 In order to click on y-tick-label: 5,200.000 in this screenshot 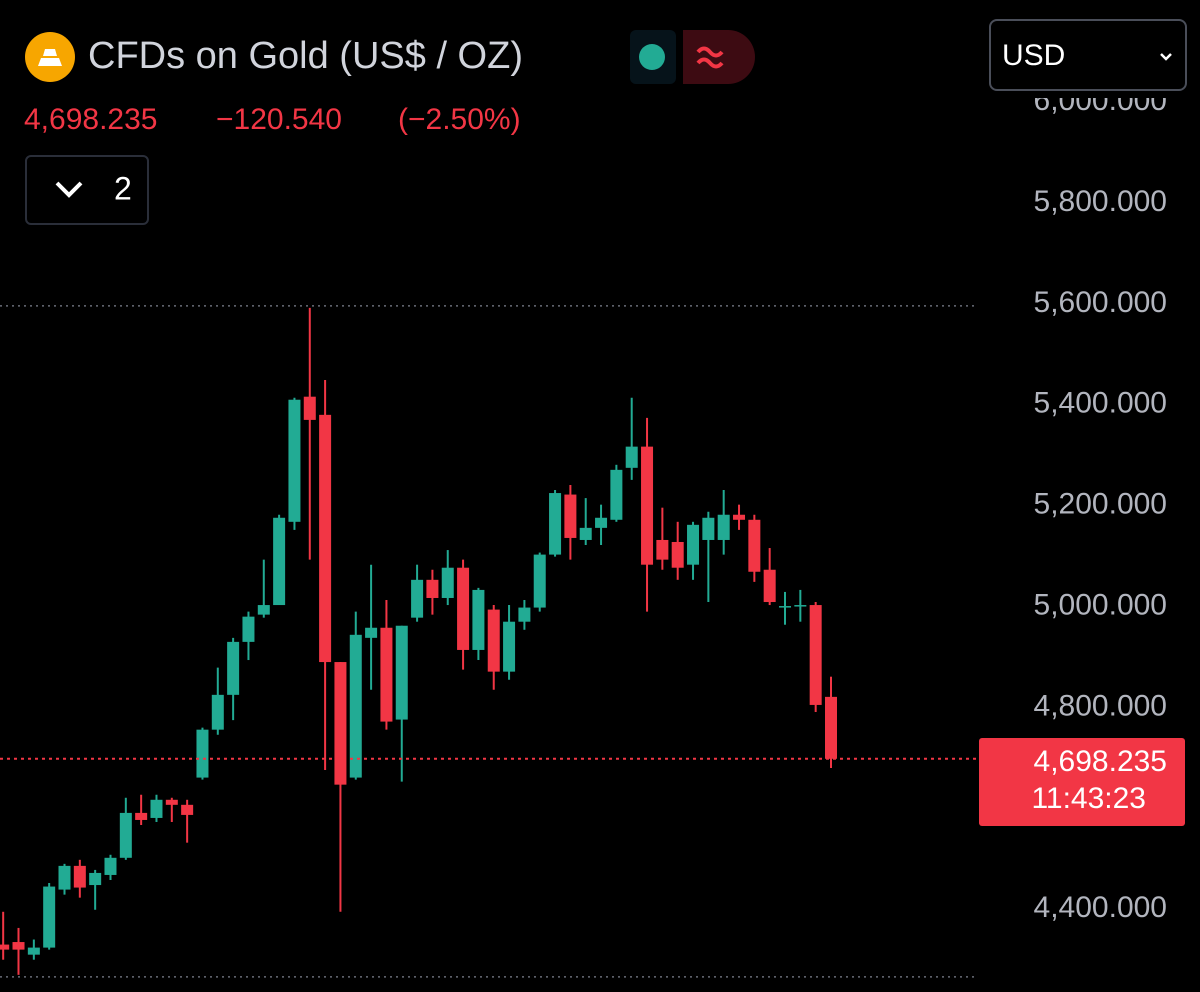, I will do `click(1100, 504)`.